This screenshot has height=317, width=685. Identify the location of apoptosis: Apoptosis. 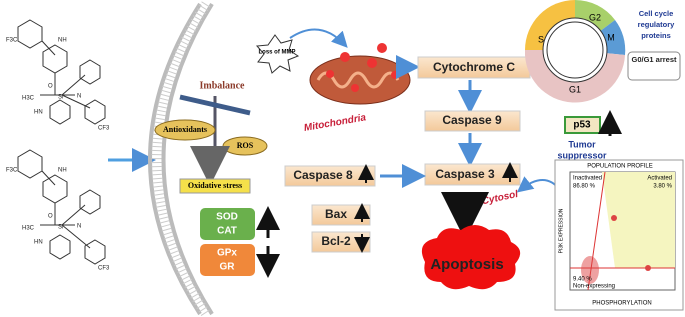
(466, 264).